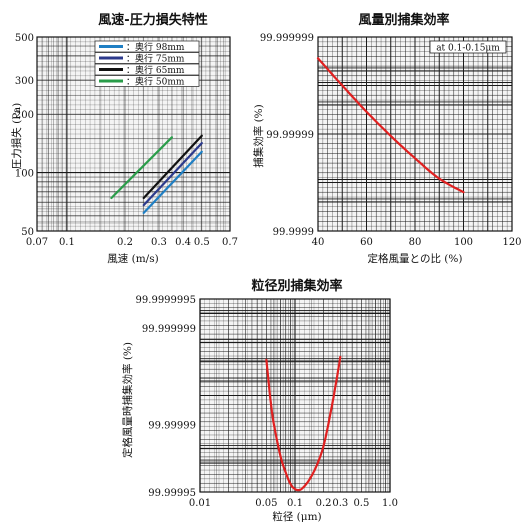 The width and height of the screenshot is (522, 524). I want to click on x-tick-label: 0.4, so click(183, 242).